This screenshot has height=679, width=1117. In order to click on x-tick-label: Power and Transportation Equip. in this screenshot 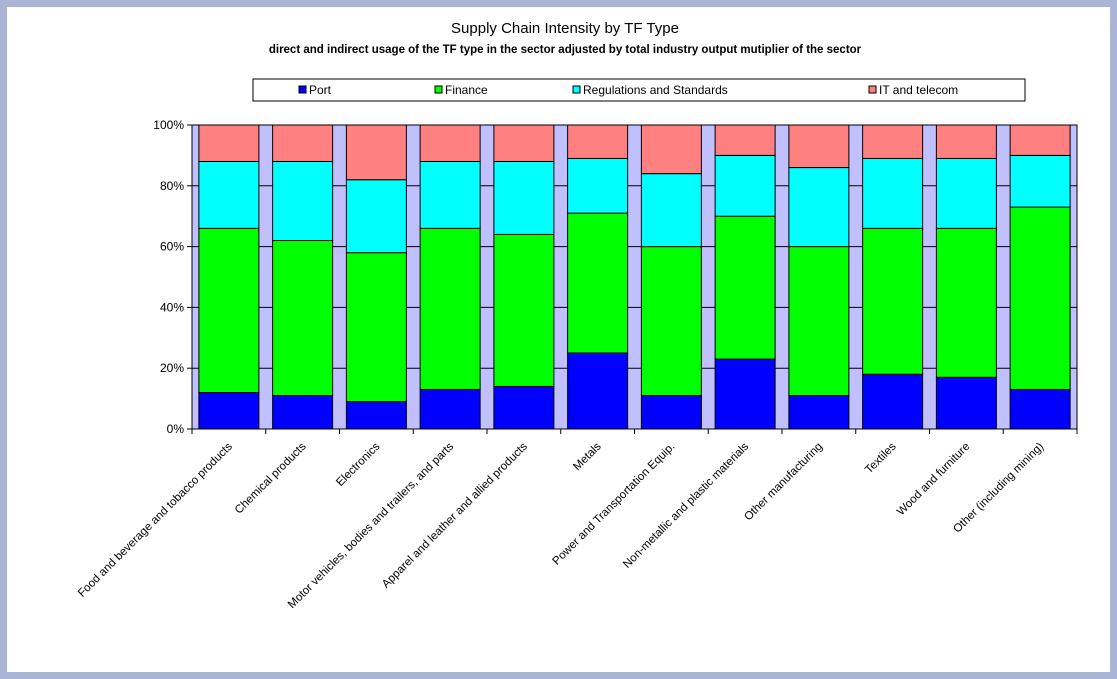, I will do `click(614, 504)`.